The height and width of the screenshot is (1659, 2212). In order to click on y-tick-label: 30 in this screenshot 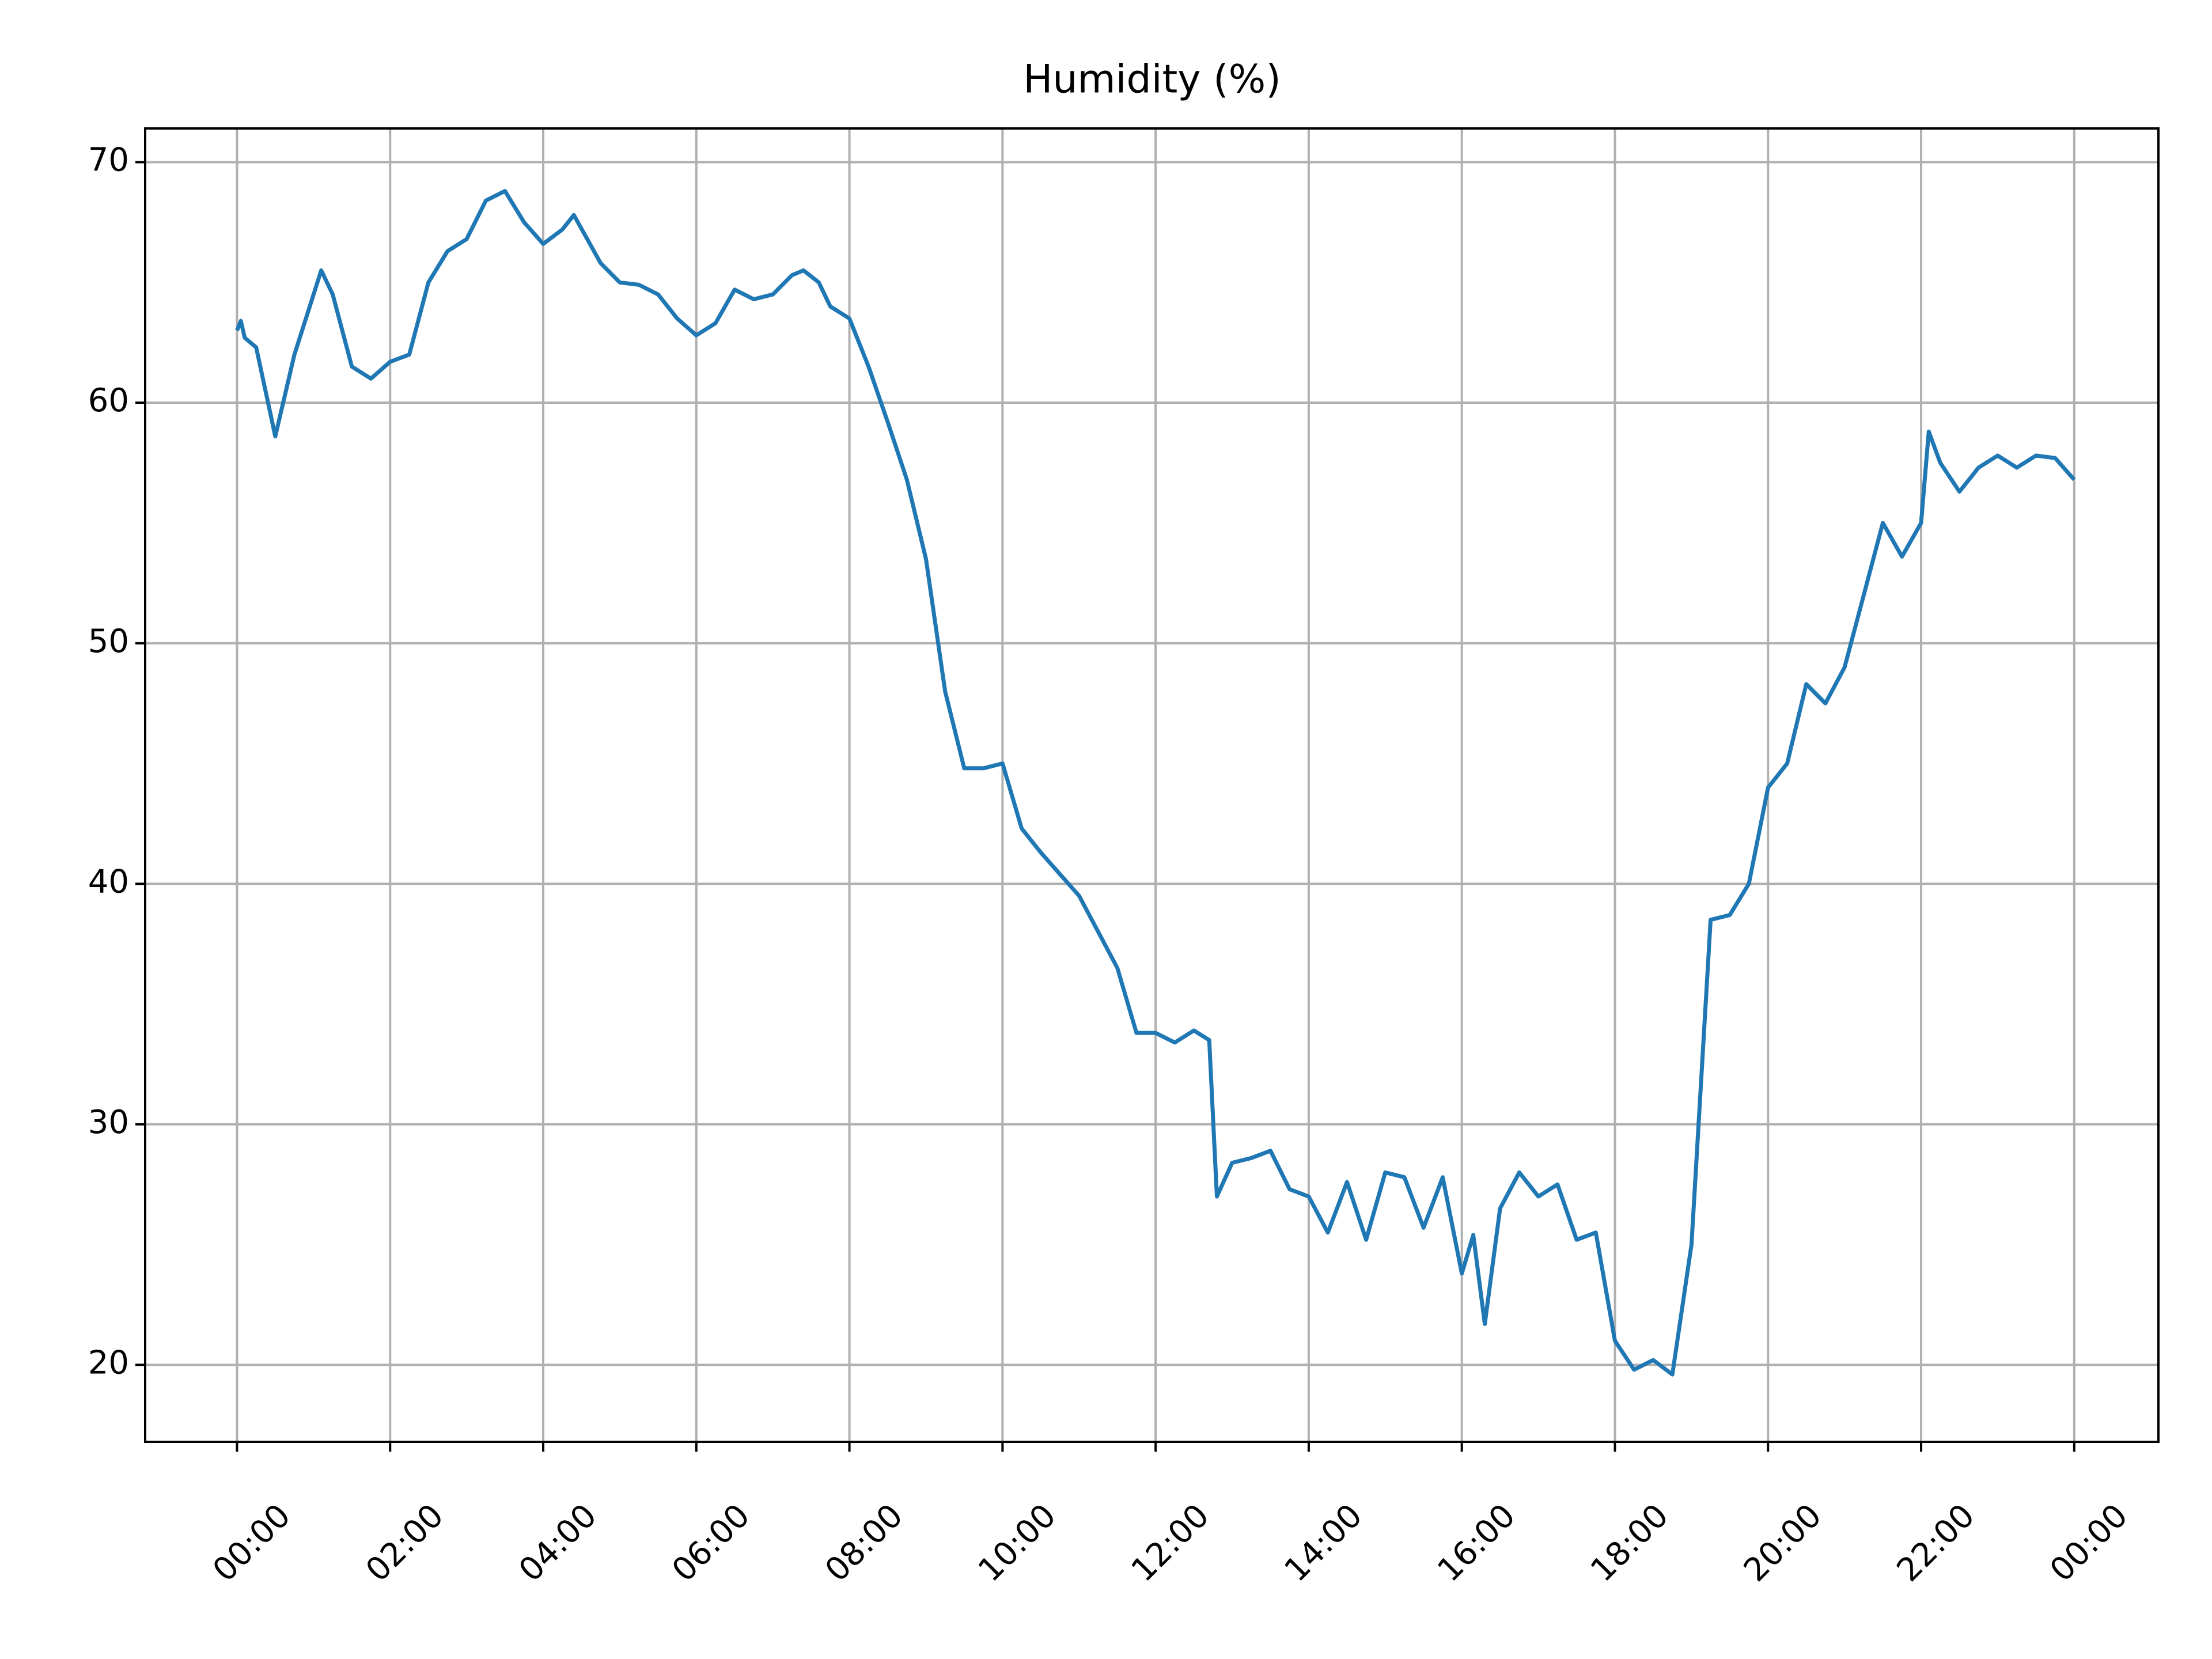, I will do `click(108, 1122)`.